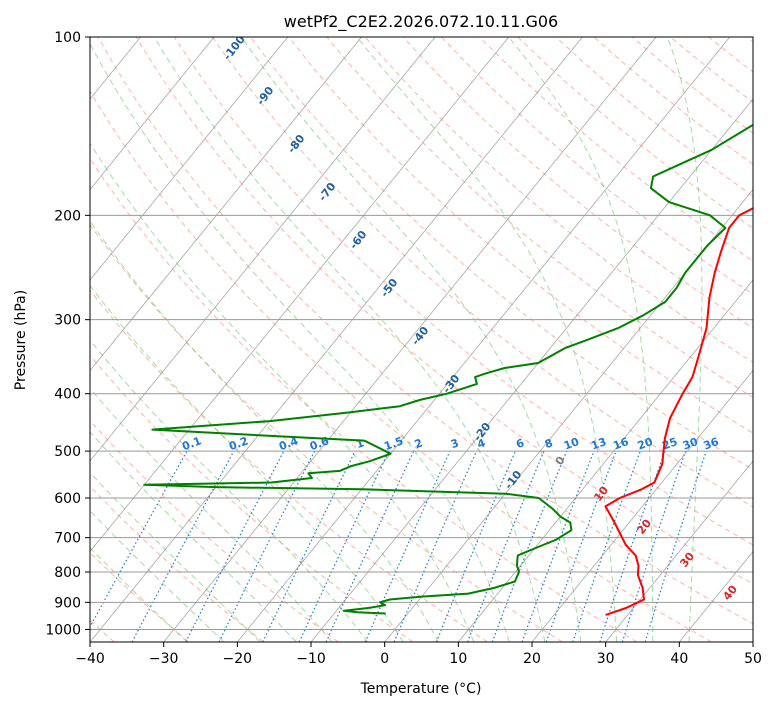  I want to click on y-tick-label: 700, so click(67, 539).